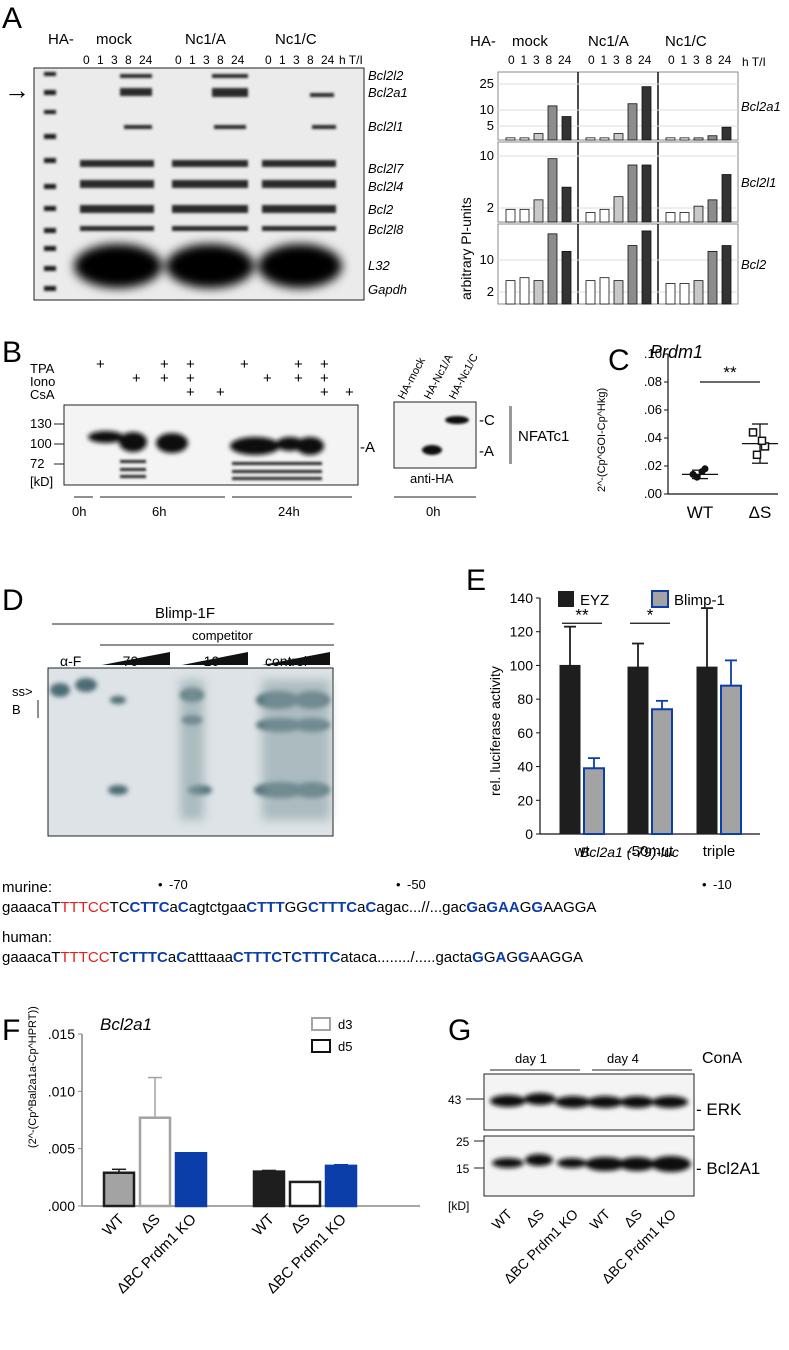  What do you see at coordinates (210, 957) in the screenshot?
I see `sequence-segment: atttaaa` at bounding box center [210, 957].